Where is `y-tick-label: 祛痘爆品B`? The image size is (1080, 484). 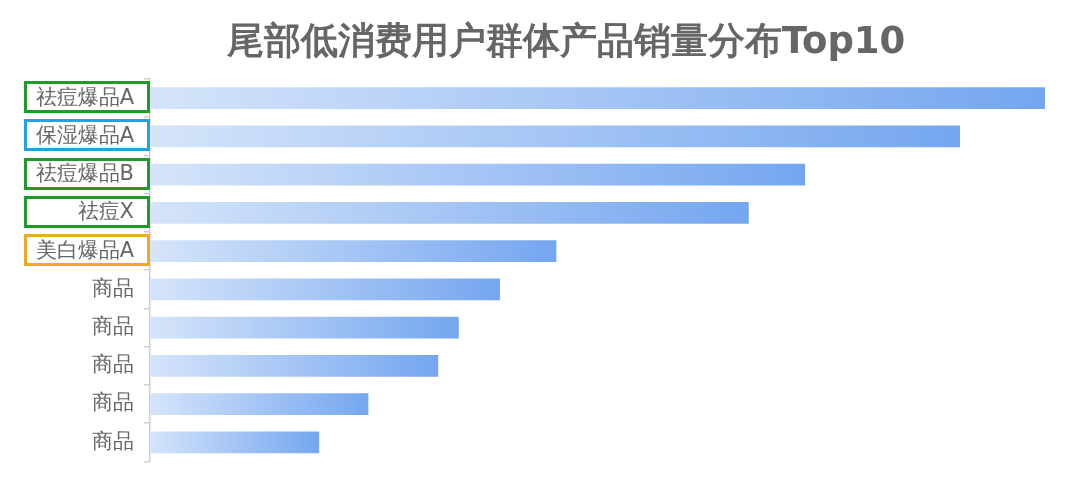 y-tick-label: 祛痘爆品B is located at coordinates (84, 173).